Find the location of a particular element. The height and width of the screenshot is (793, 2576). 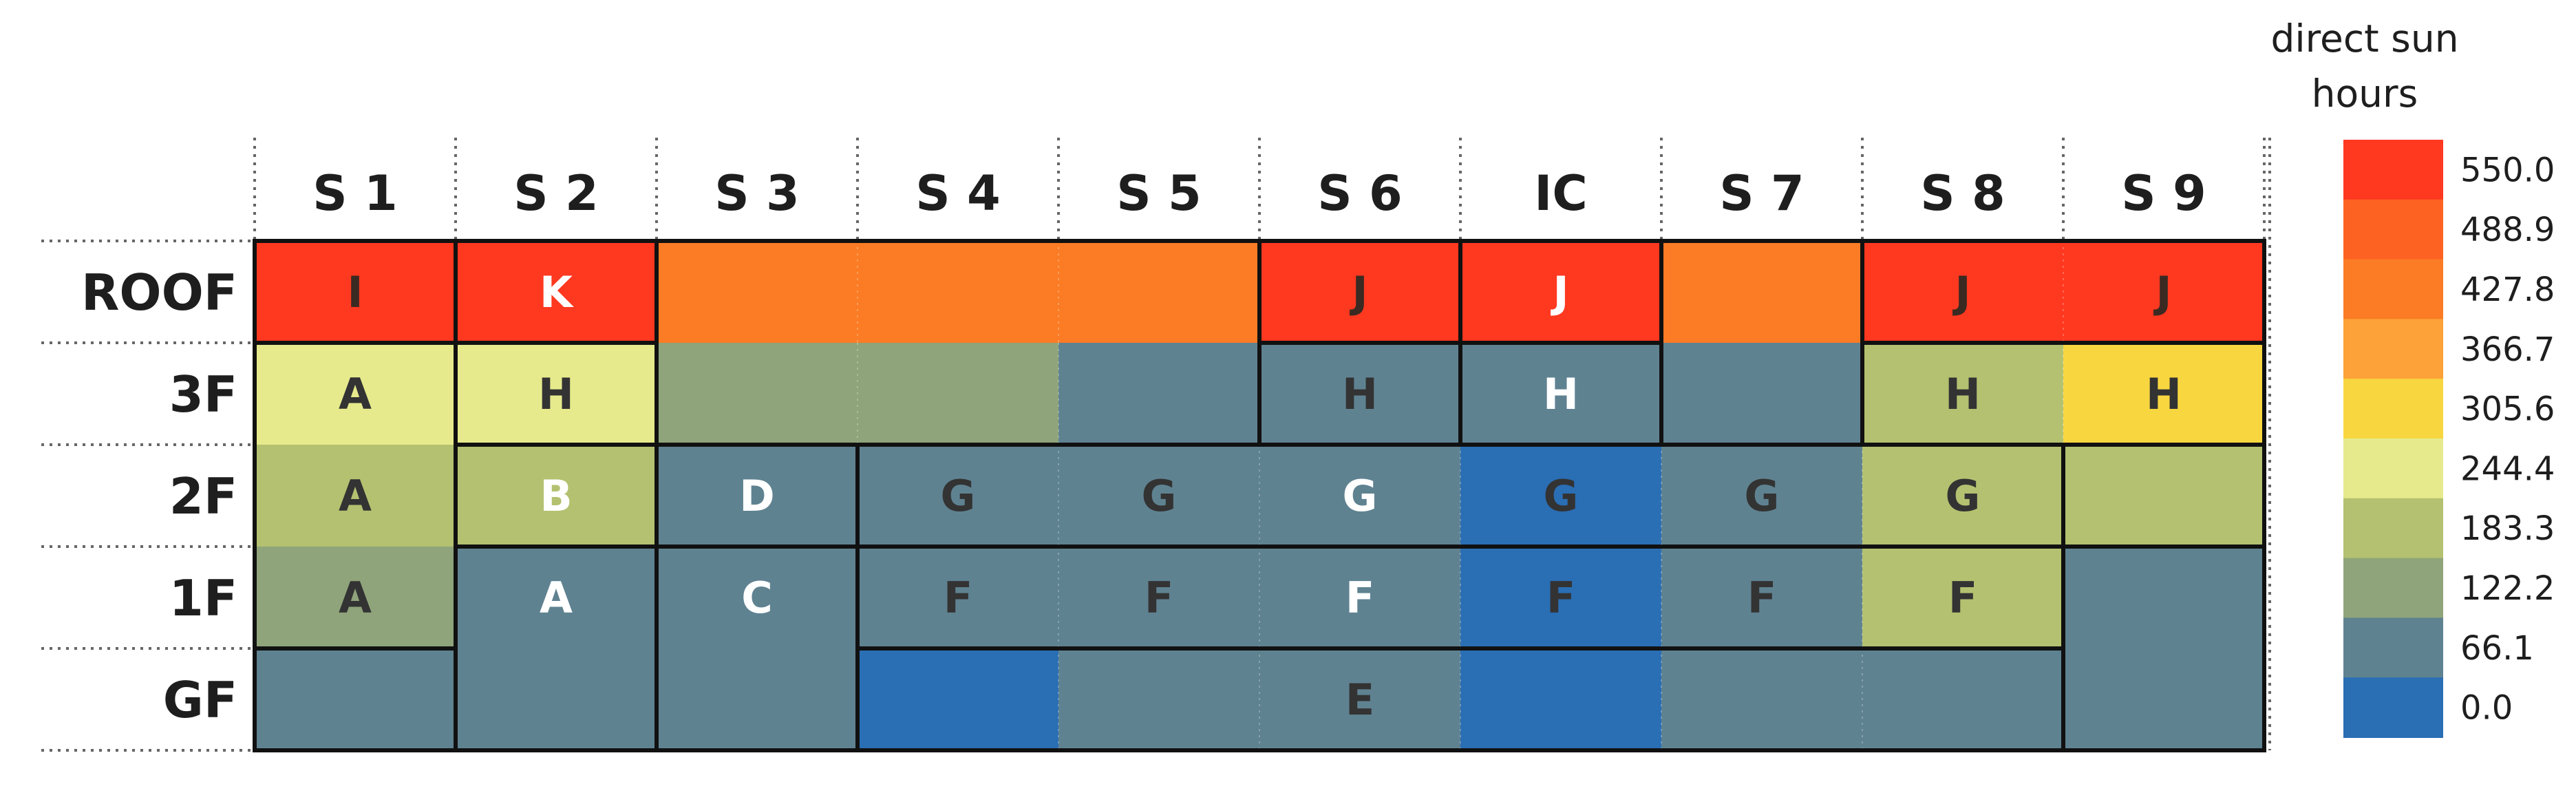

cell-label: I is located at coordinates (355, 292).